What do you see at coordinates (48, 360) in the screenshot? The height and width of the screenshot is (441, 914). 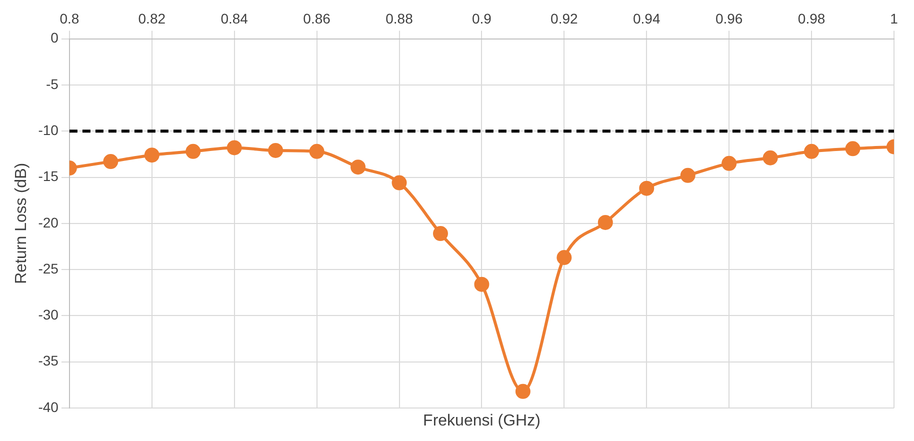 I see `y-tick-label: -35` at bounding box center [48, 360].